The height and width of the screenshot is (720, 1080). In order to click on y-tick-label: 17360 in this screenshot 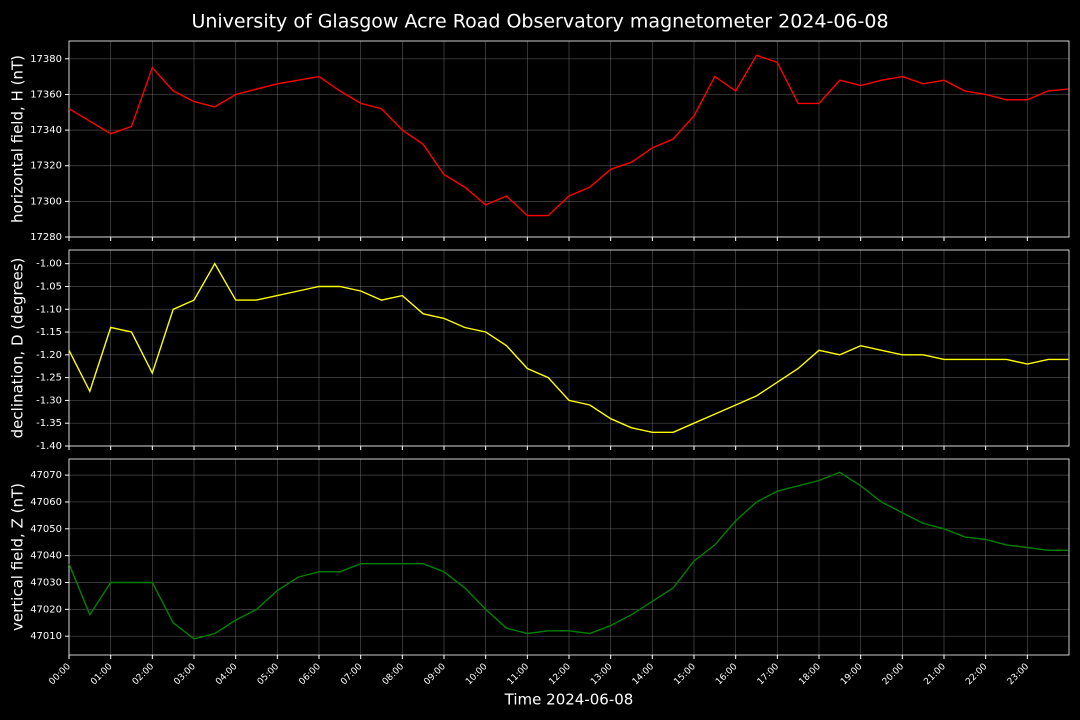, I will do `click(46, 94)`.